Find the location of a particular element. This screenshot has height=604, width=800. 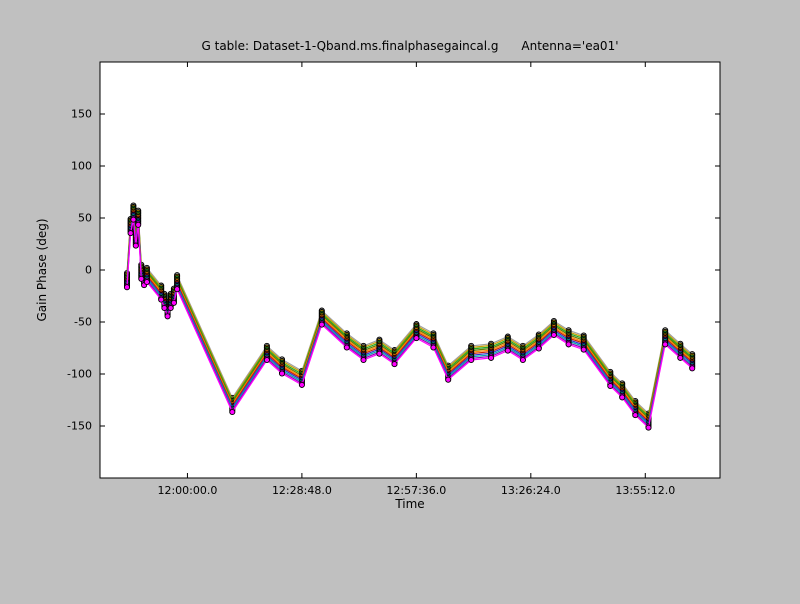

y-tick-label: 100 is located at coordinates (81, 166).